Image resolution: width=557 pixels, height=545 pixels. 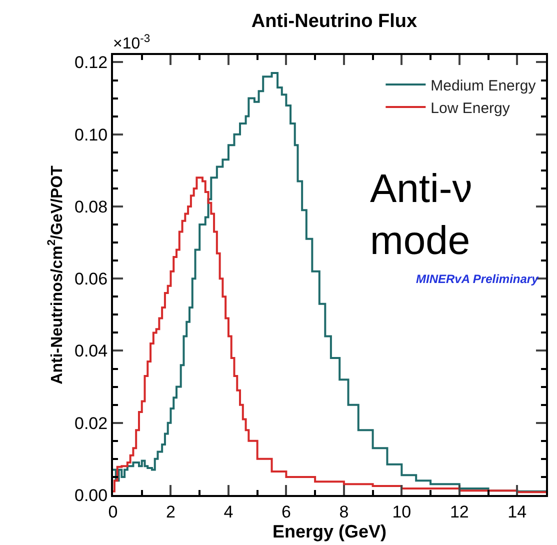 I want to click on x-tick-label: 4, so click(x=229, y=512).